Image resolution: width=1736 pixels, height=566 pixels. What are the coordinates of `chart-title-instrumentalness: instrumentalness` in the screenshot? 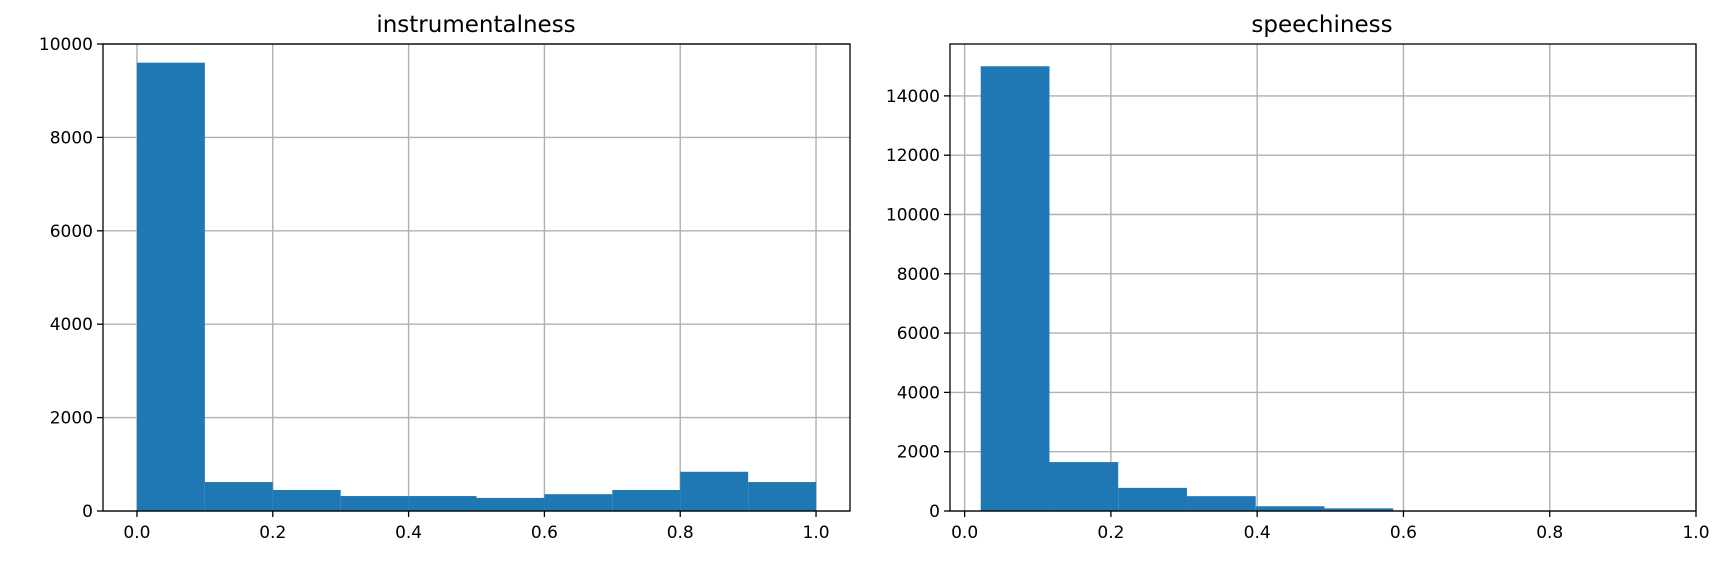 It's located at (475, 25).